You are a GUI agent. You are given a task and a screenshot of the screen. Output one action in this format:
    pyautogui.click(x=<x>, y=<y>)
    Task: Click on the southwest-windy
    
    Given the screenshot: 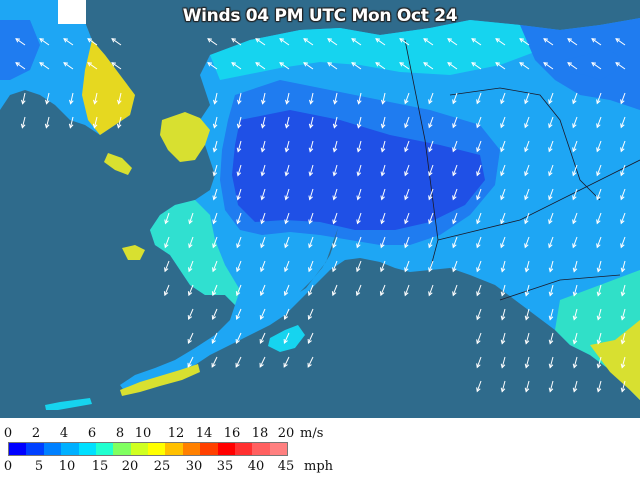 What is the action you would take?
    pyautogui.click(x=195, y=252)
    